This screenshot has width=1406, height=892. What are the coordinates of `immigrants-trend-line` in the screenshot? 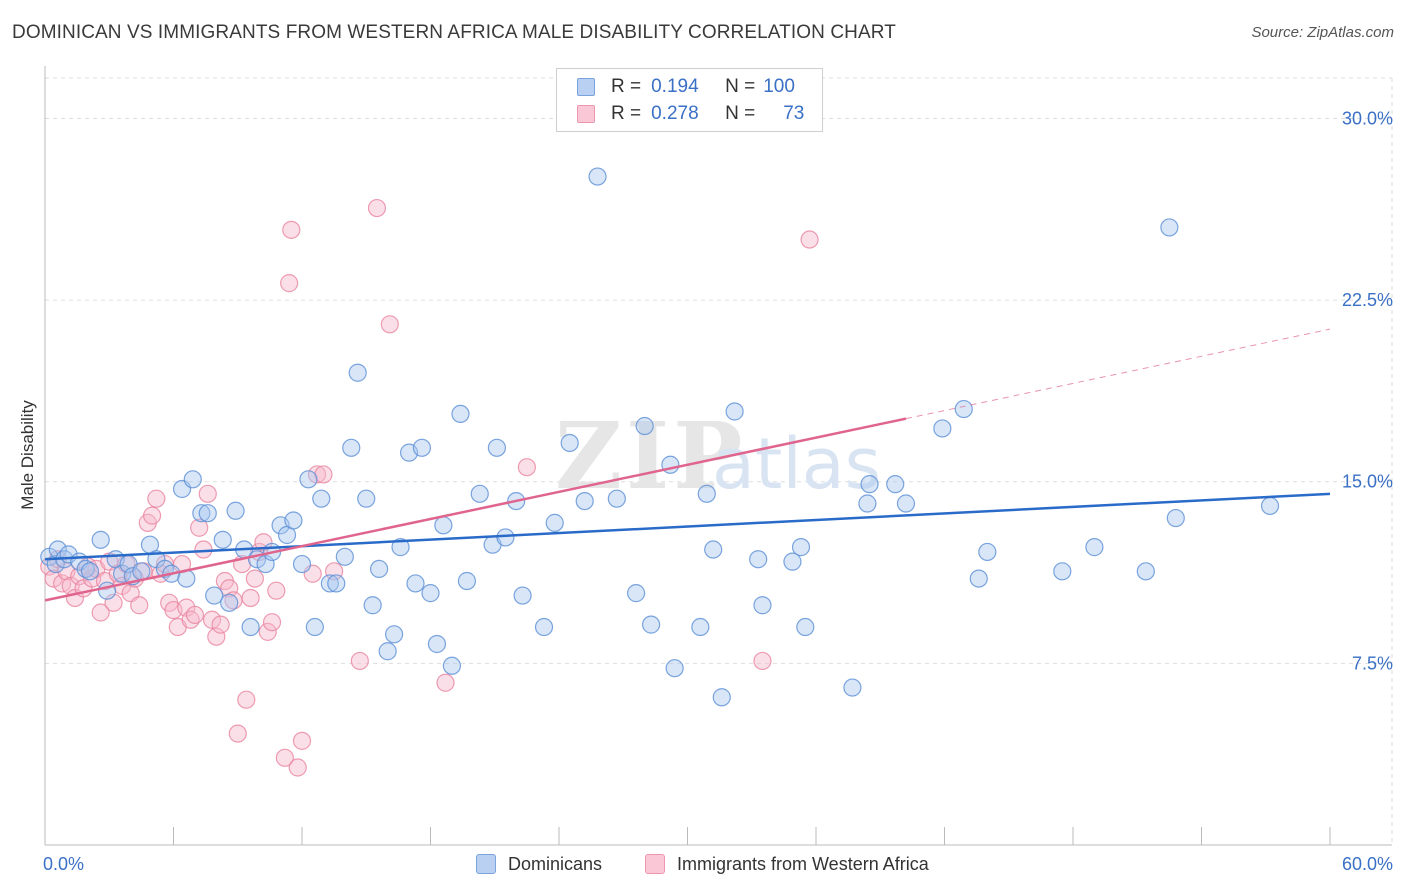 It's located at (475, 509).